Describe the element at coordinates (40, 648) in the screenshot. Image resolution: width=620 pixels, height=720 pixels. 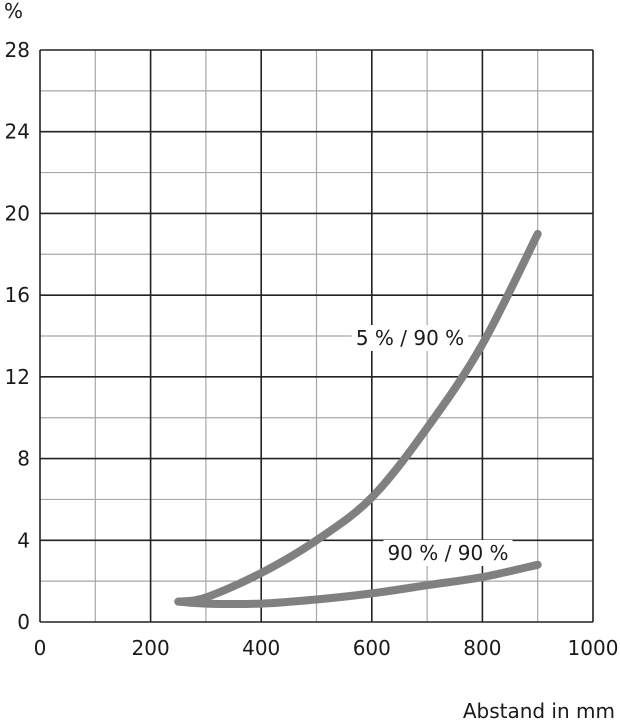
I see `x-tick-label: 0` at that location.